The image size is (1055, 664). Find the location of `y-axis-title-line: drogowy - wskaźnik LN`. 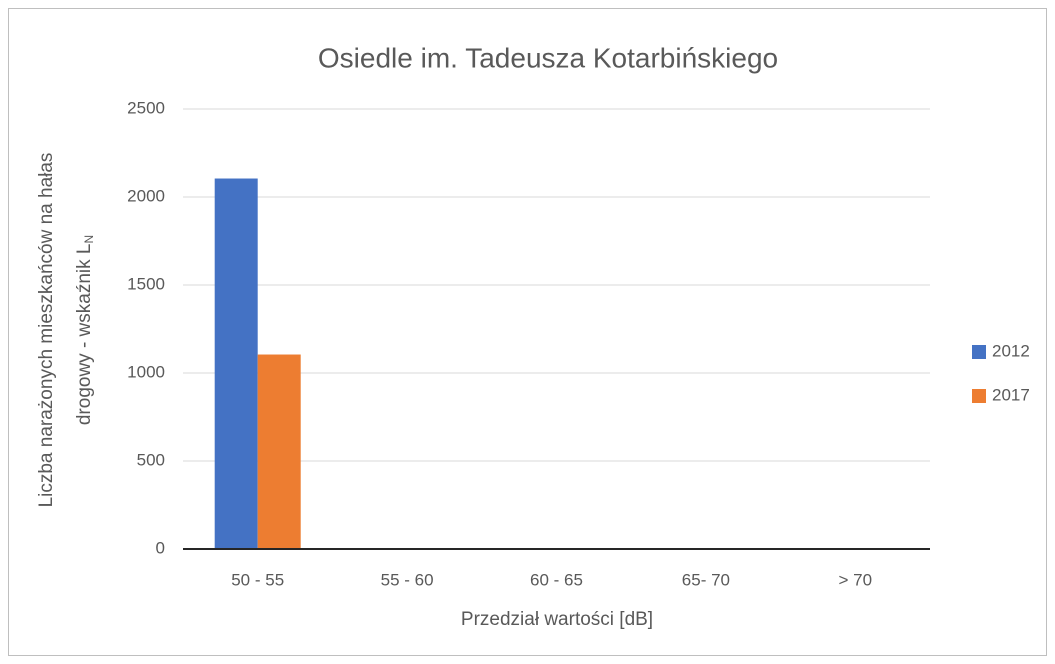

y-axis-title-line: drogowy - wskaźnik LN is located at coordinates (85, 330).